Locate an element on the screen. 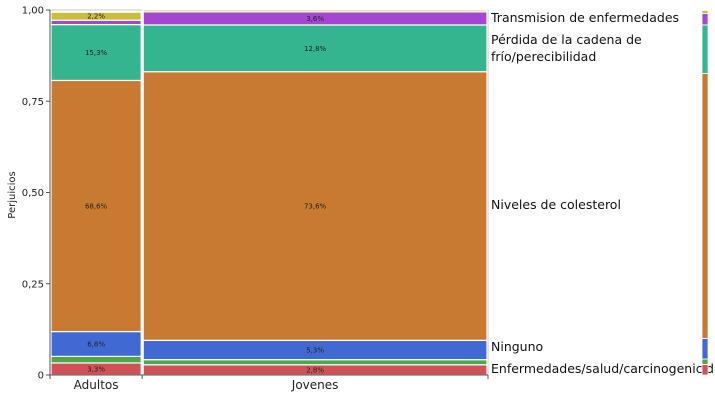 This screenshot has height=418, width=715. y-axis-title: Perjuicios is located at coordinates (12, 194).